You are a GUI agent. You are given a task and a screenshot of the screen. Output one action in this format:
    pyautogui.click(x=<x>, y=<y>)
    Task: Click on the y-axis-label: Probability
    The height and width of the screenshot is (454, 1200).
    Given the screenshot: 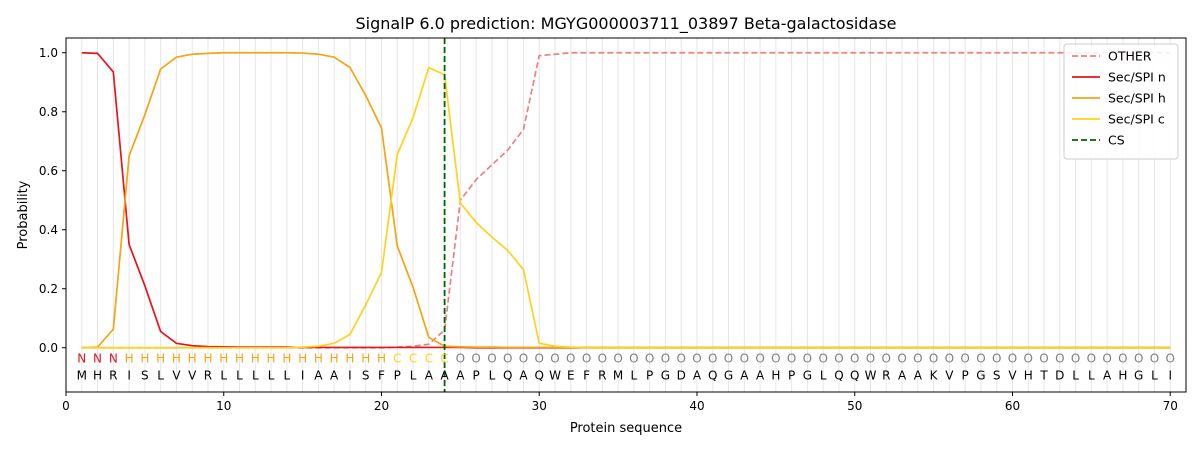 What is the action you would take?
    pyautogui.click(x=23, y=214)
    